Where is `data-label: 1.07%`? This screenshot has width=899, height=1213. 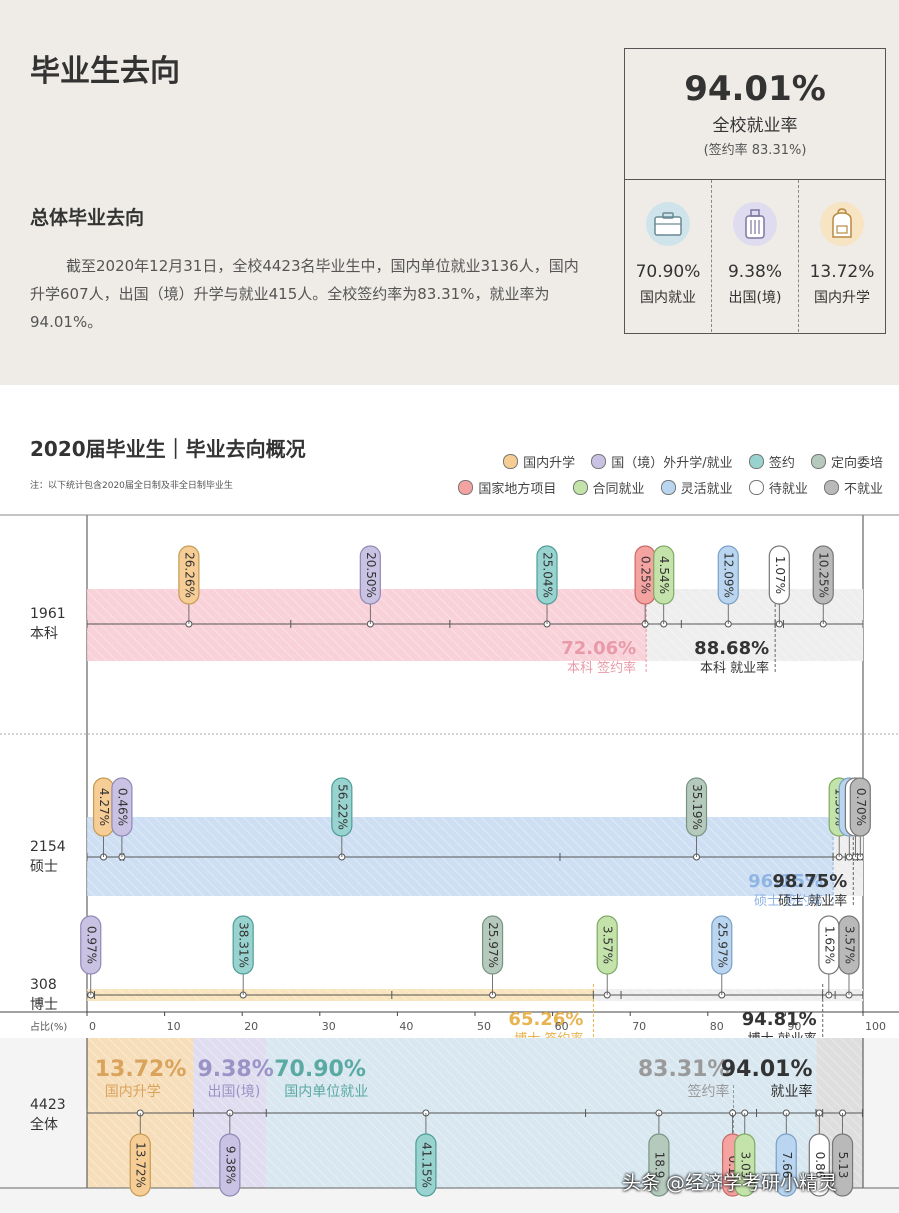
data-label: 1.07% is located at coordinates (780, 575).